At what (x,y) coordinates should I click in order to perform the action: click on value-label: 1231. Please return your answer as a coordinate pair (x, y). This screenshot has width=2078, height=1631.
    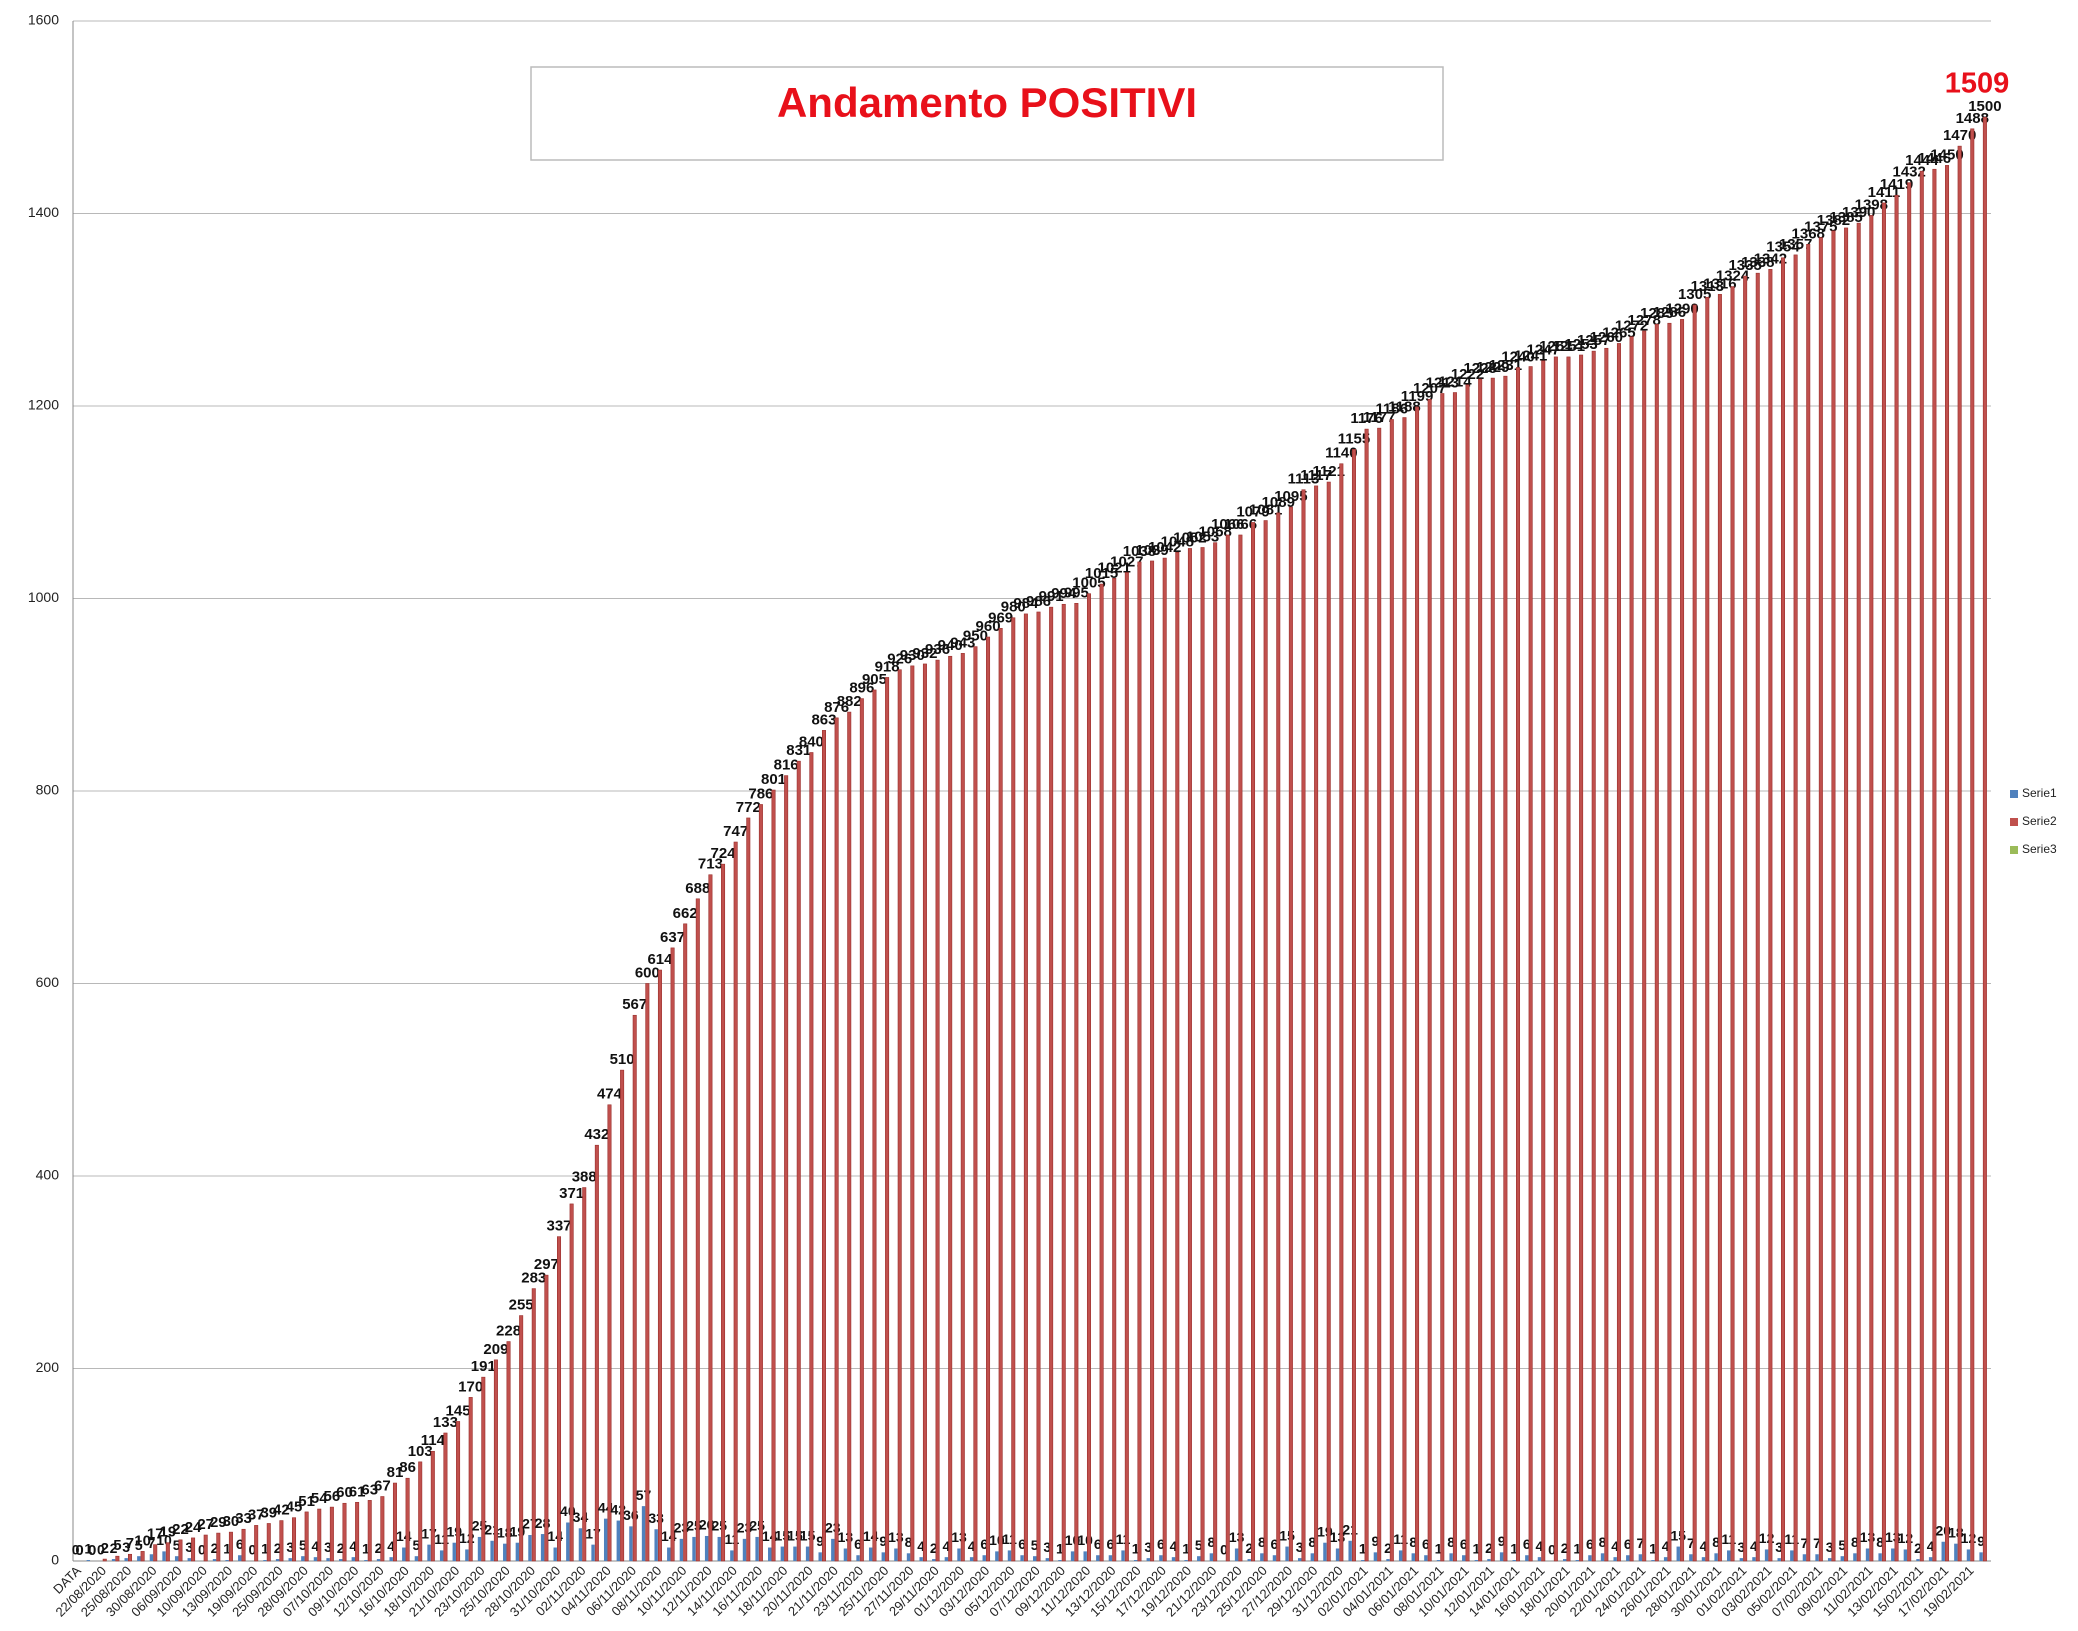
    Looking at the image, I should click on (1505, 365).